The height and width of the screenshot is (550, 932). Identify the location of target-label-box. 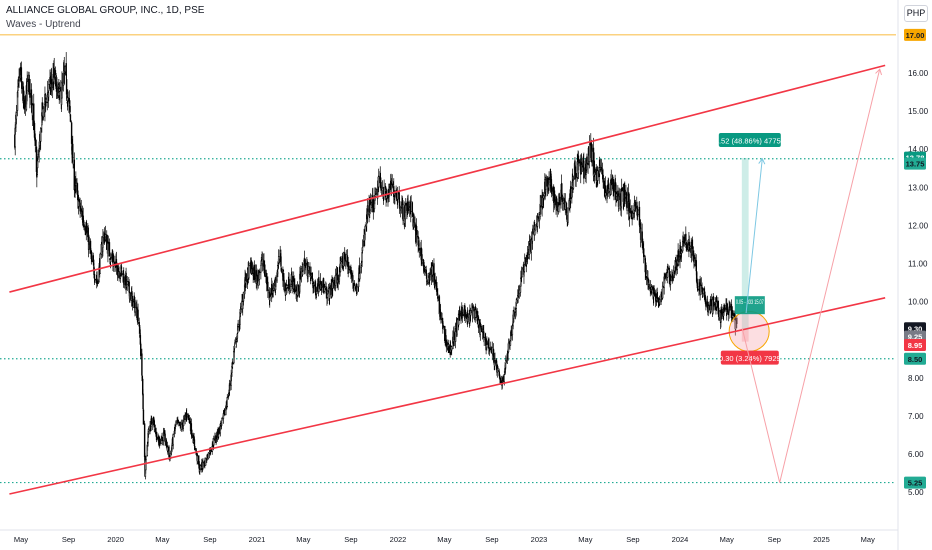
(749, 139).